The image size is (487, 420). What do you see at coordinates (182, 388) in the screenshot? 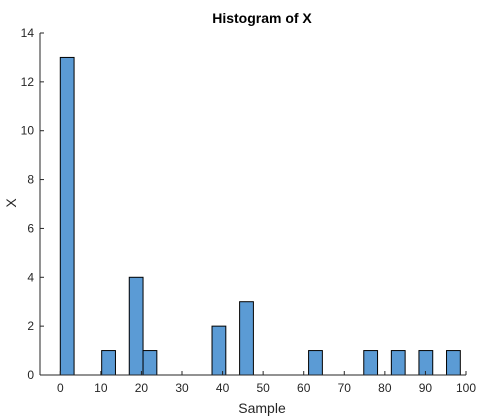
I see `x-tick-label: 30` at bounding box center [182, 388].